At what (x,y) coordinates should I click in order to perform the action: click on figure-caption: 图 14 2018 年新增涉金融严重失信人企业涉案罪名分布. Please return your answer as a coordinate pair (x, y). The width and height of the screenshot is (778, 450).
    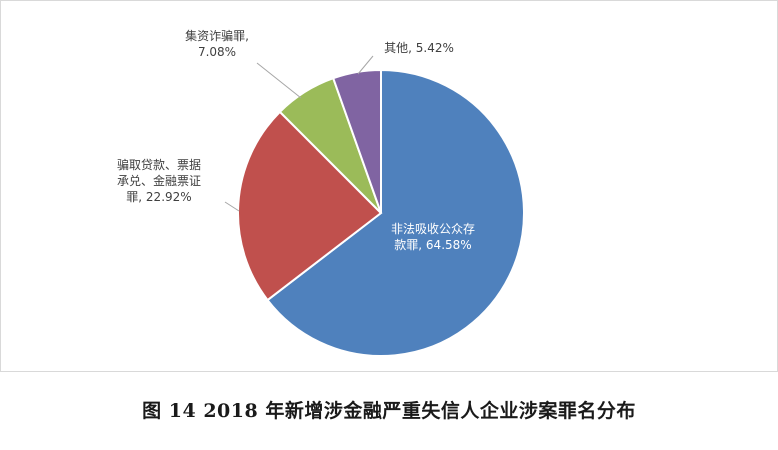
    Looking at the image, I should click on (389, 411).